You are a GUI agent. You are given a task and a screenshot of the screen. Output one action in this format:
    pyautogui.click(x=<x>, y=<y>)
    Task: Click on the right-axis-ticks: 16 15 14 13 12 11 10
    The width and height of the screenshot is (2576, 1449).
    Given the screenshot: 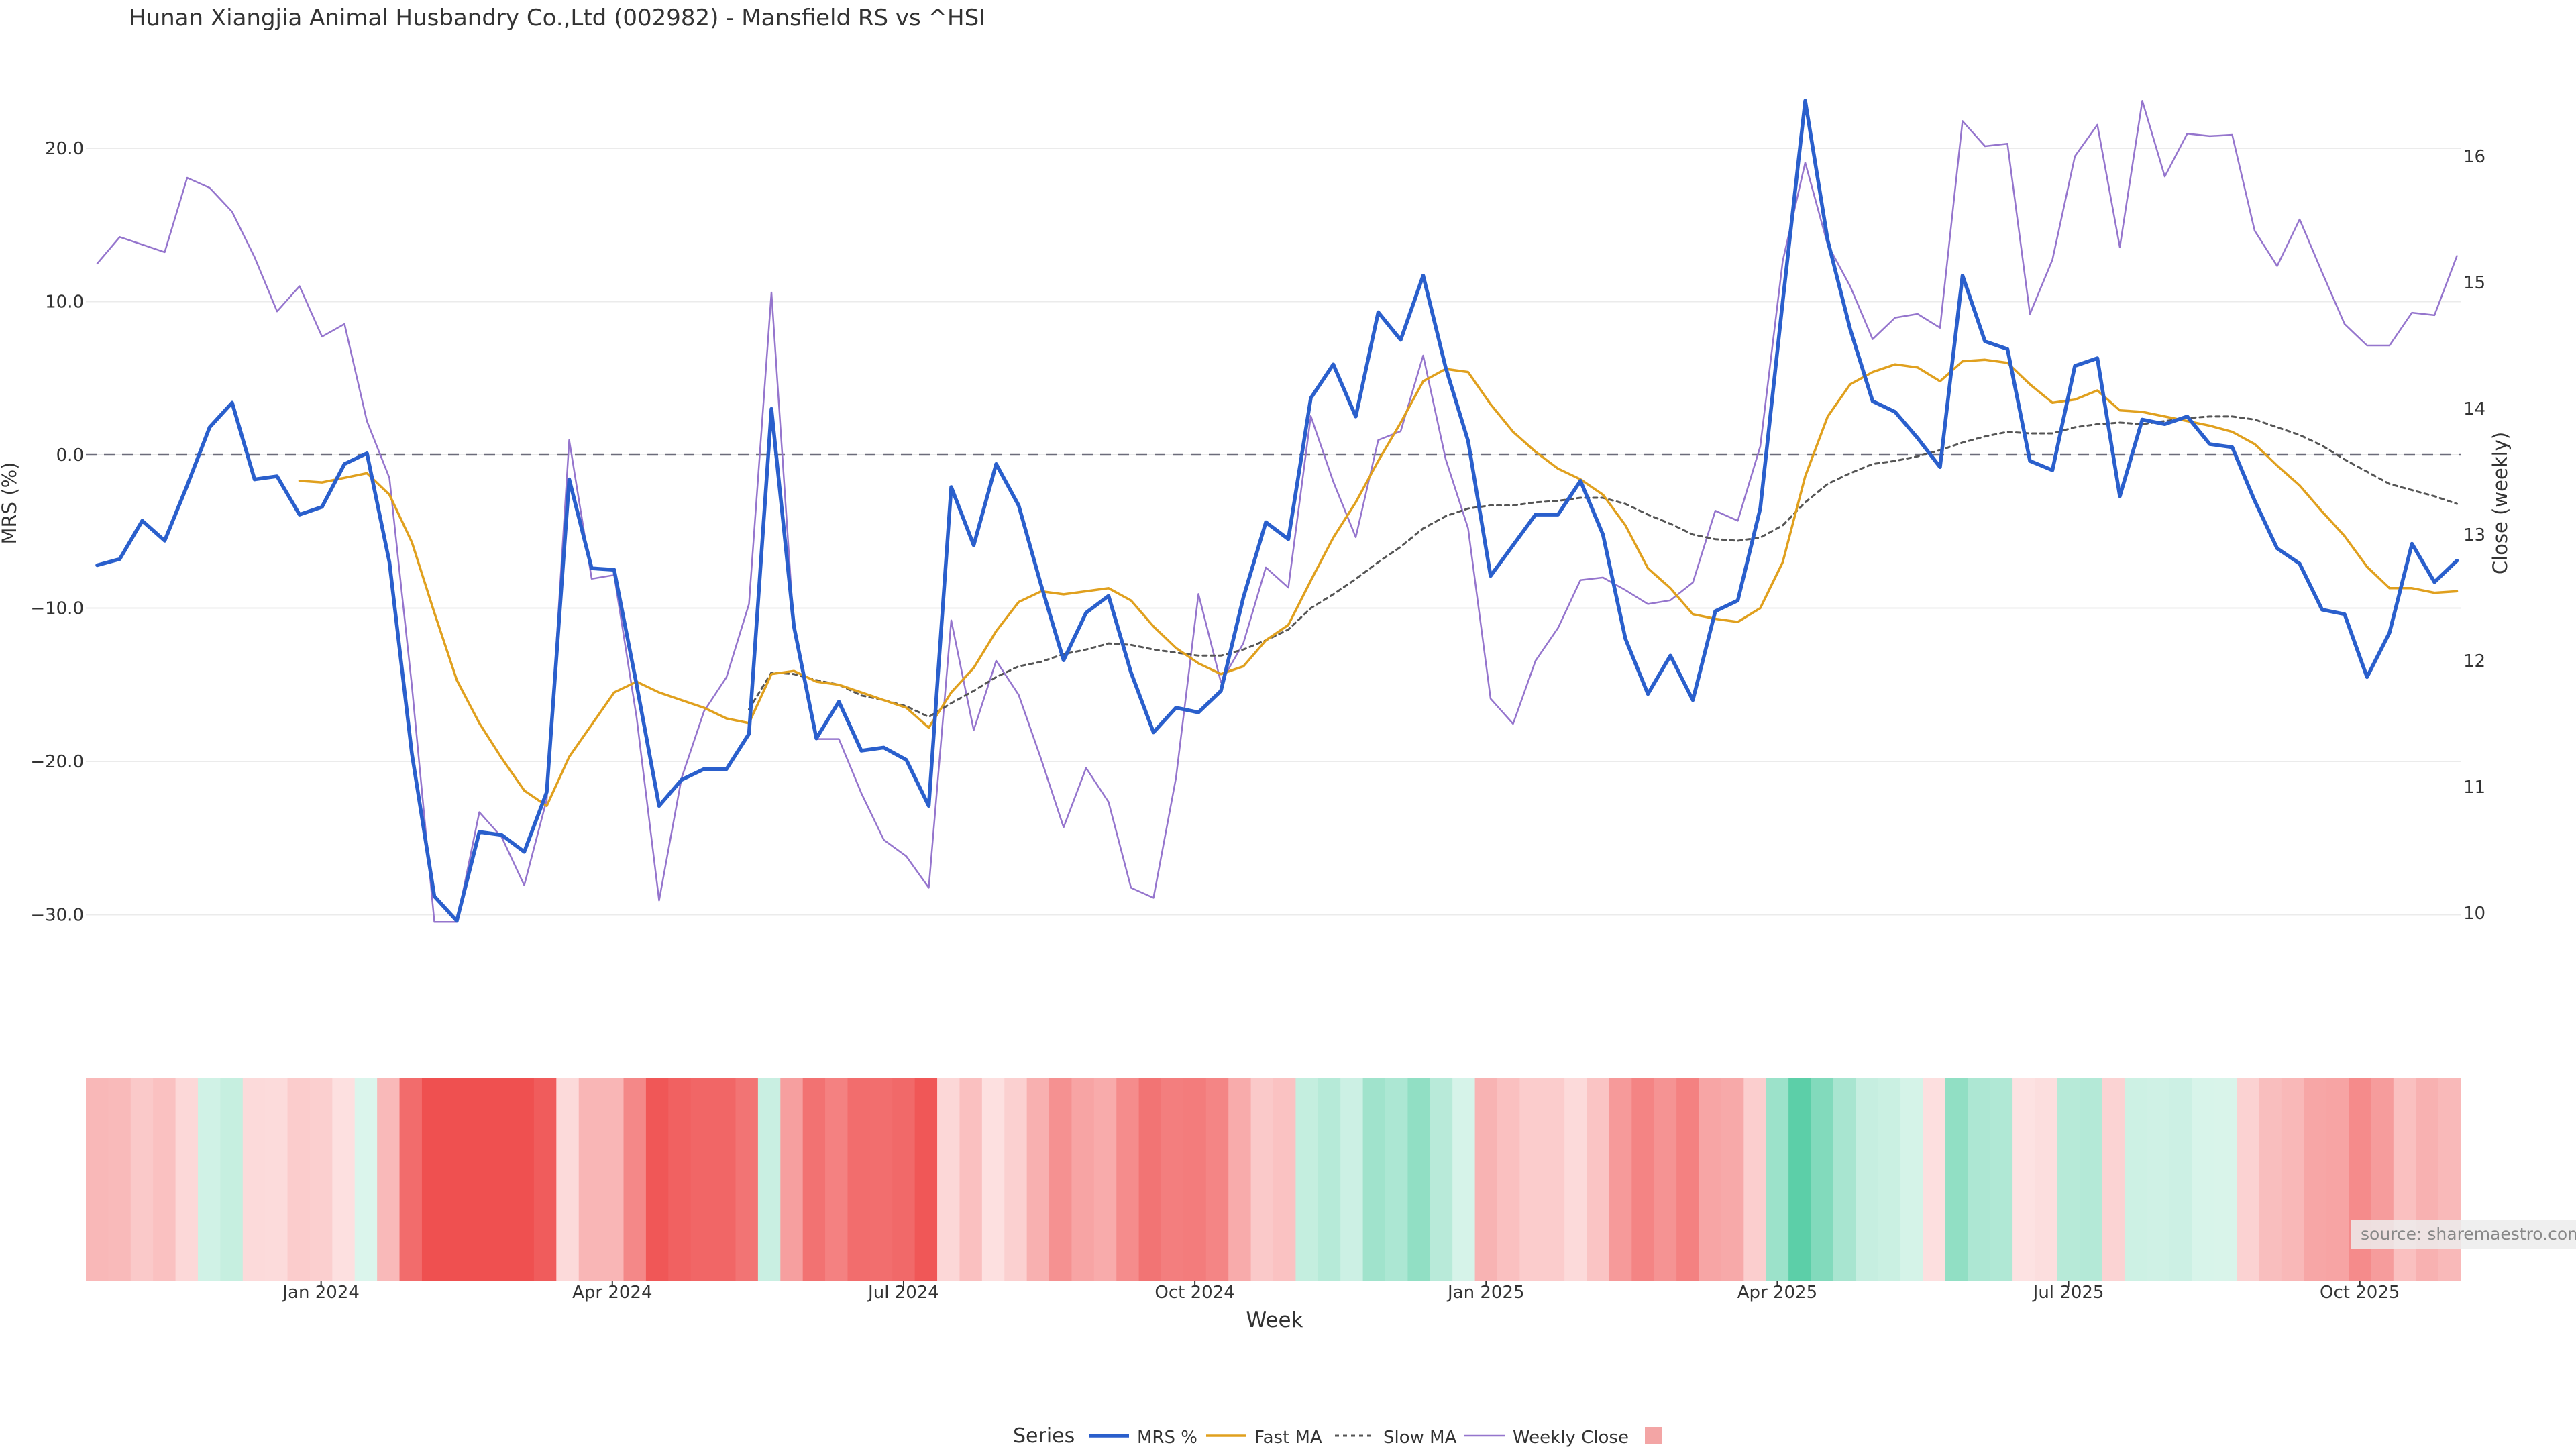 What is the action you would take?
    pyautogui.click(x=2474, y=535)
    